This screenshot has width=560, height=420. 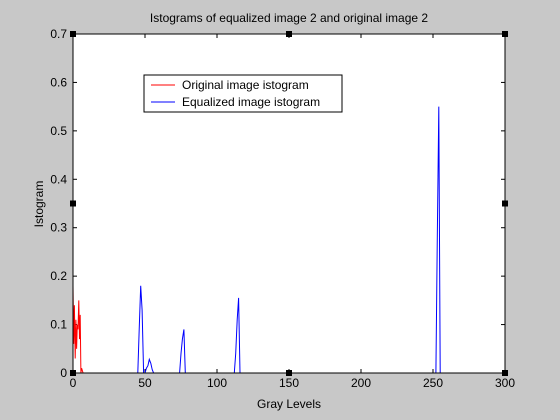 I want to click on y-tick-label: 0.2, so click(x=58, y=276).